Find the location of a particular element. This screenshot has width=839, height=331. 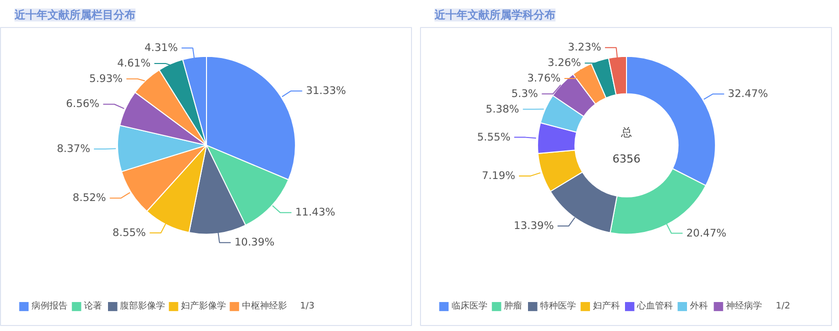

data-label: 3.23% is located at coordinates (585, 48).